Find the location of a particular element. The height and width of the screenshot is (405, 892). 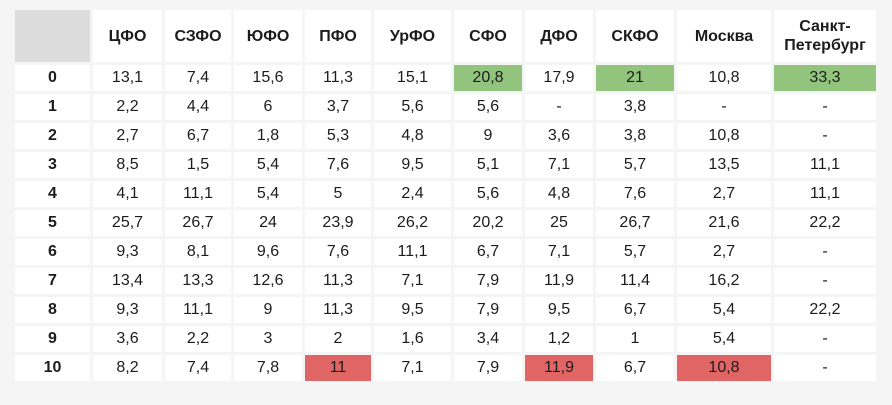

table-row: 4 4,1 11,1 5,4 5 2,4 5,6 4,8 7,6 2,7 11,1 is located at coordinates (445, 194).